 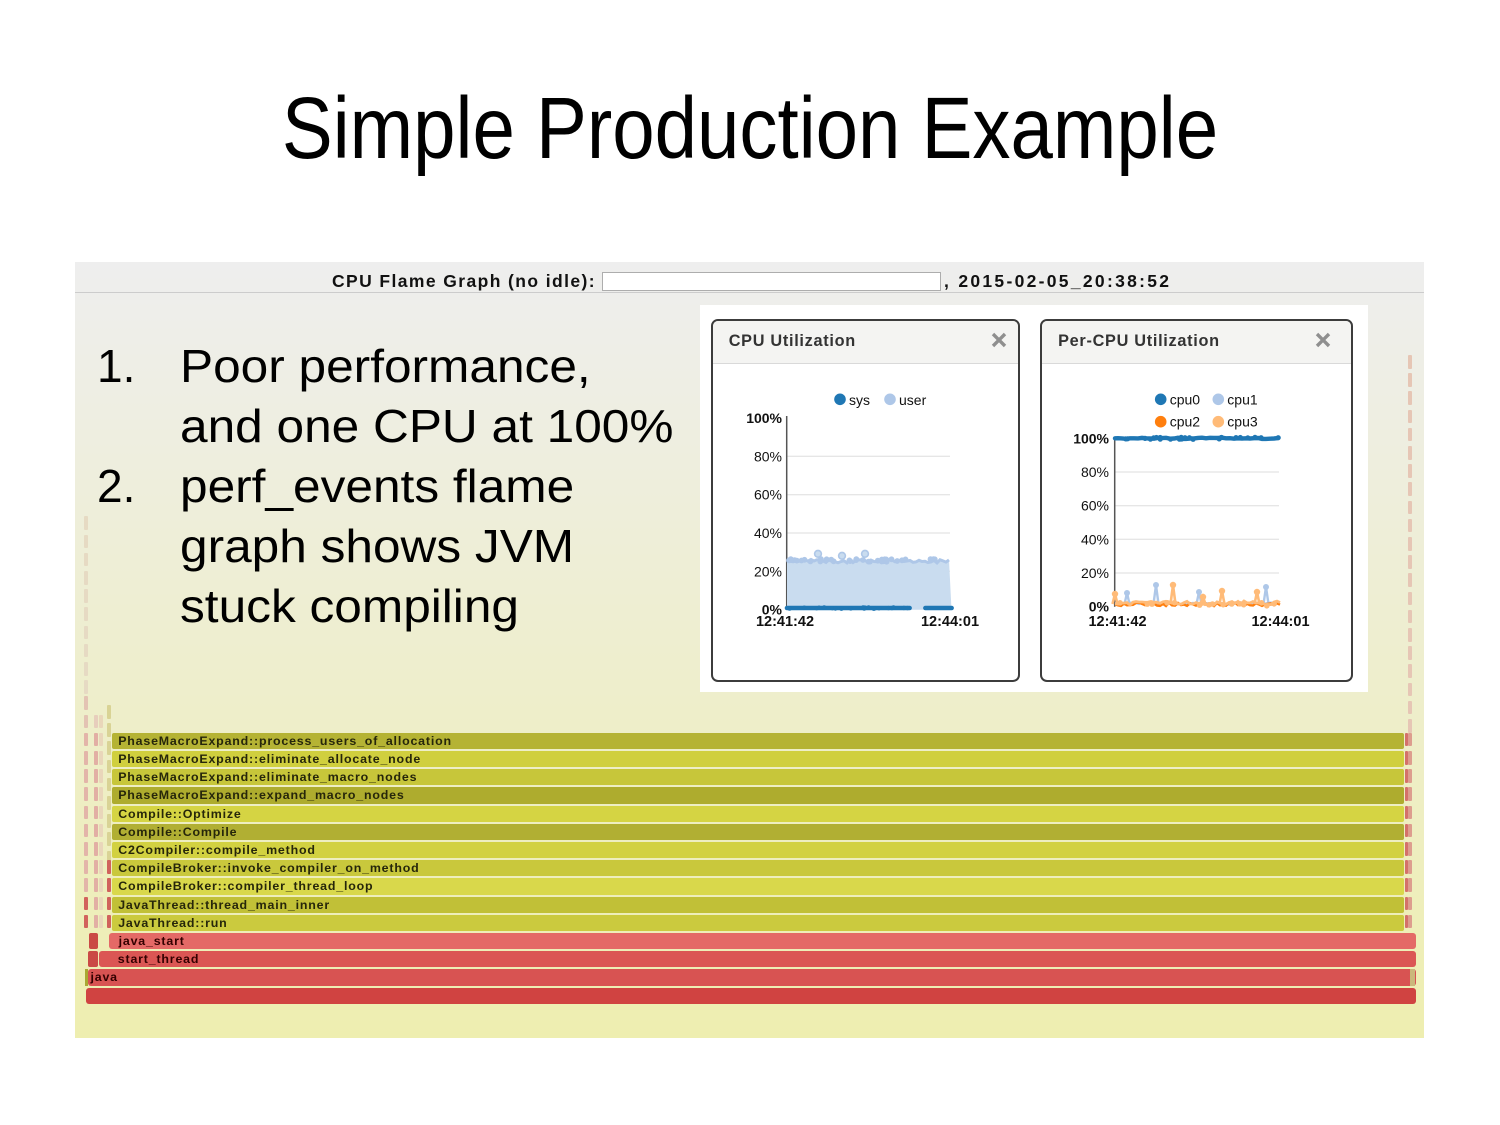 What do you see at coordinates (1185, 422) in the screenshot?
I see `svg-text: cpu2` at bounding box center [1185, 422].